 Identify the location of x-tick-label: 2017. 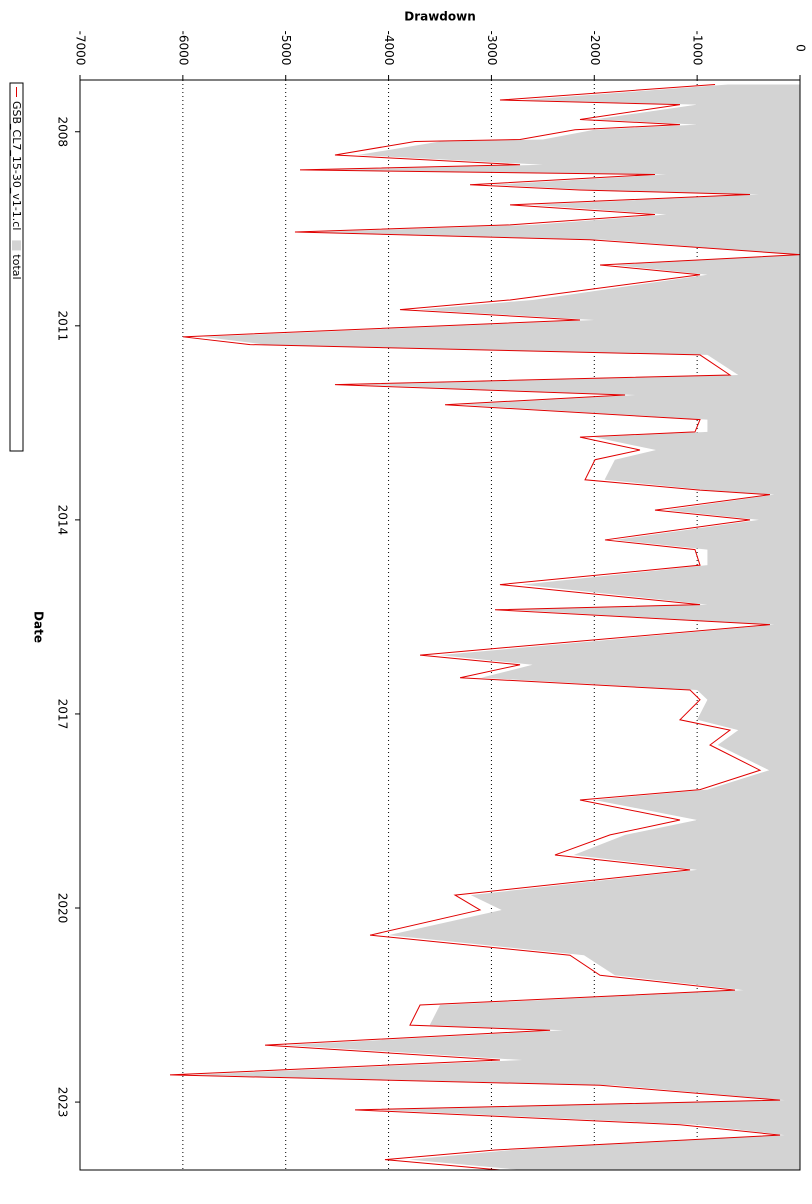
(63, 714).